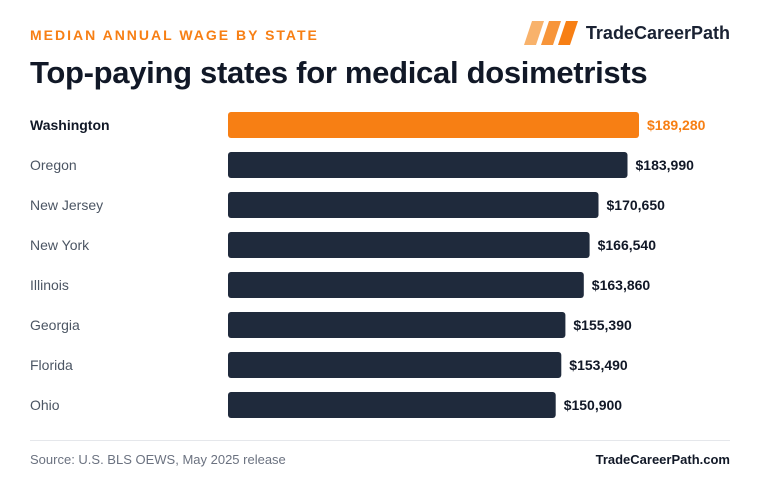 This screenshot has width=760, height=496. Describe the element at coordinates (49, 285) in the screenshot. I see `category-label: Illinois` at that location.